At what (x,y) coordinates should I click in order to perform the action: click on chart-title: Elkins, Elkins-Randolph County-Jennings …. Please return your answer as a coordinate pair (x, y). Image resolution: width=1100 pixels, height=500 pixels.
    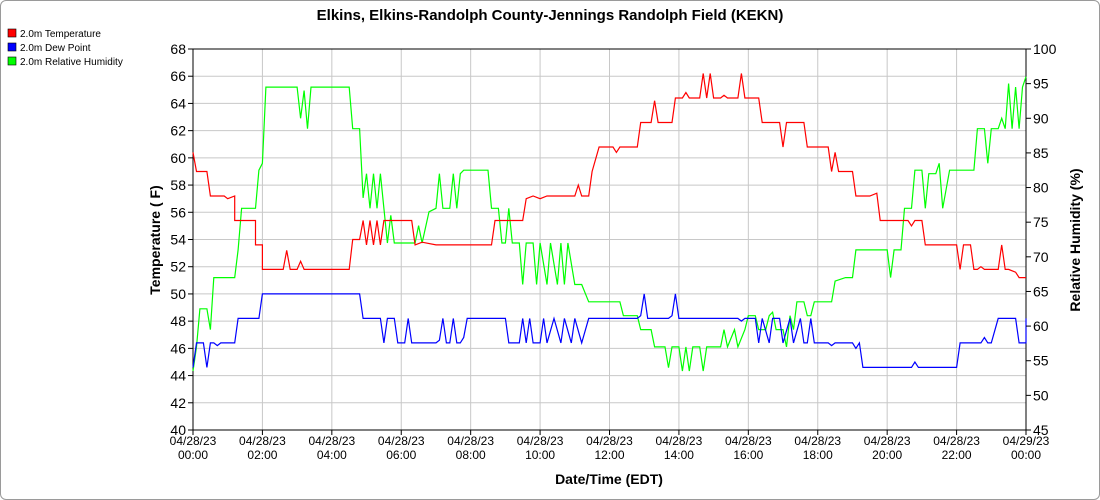
    Looking at the image, I should click on (550, 15).